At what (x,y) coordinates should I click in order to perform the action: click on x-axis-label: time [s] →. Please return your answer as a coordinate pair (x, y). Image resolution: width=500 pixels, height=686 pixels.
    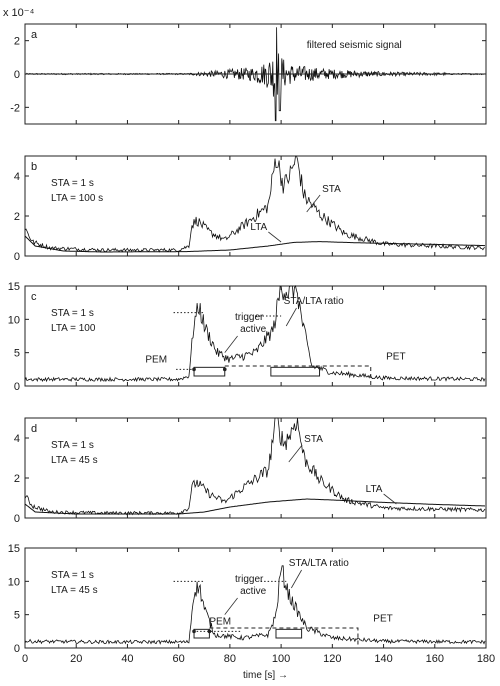
    Looking at the image, I should click on (265, 675).